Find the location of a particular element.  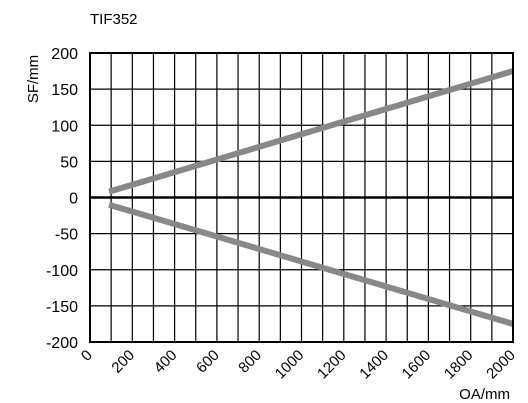

y-tick-label: -100 is located at coordinates (62, 271).